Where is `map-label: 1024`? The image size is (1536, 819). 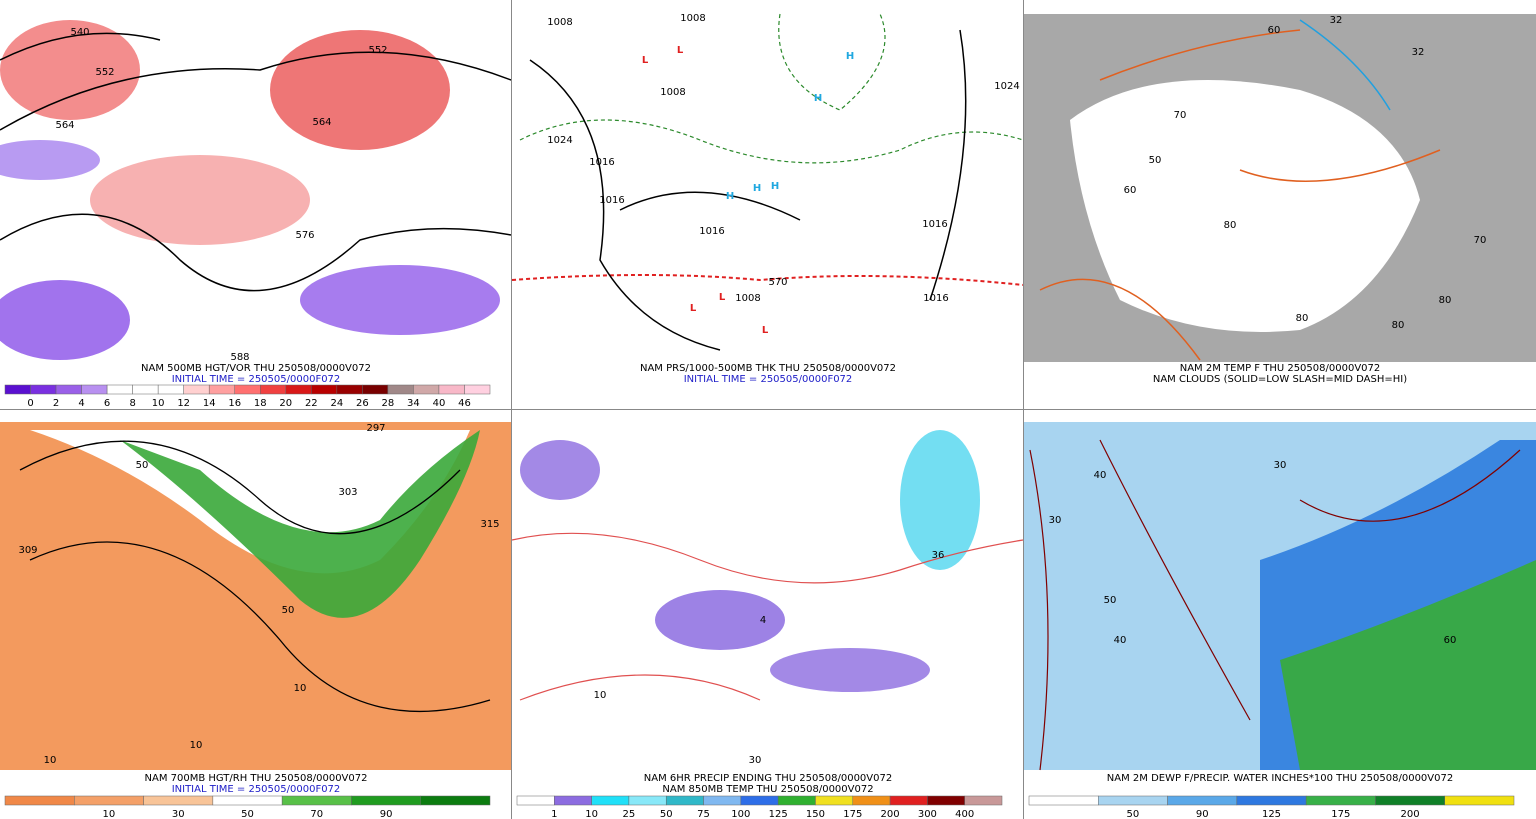
map-label: 1024 is located at coordinates (559, 140).